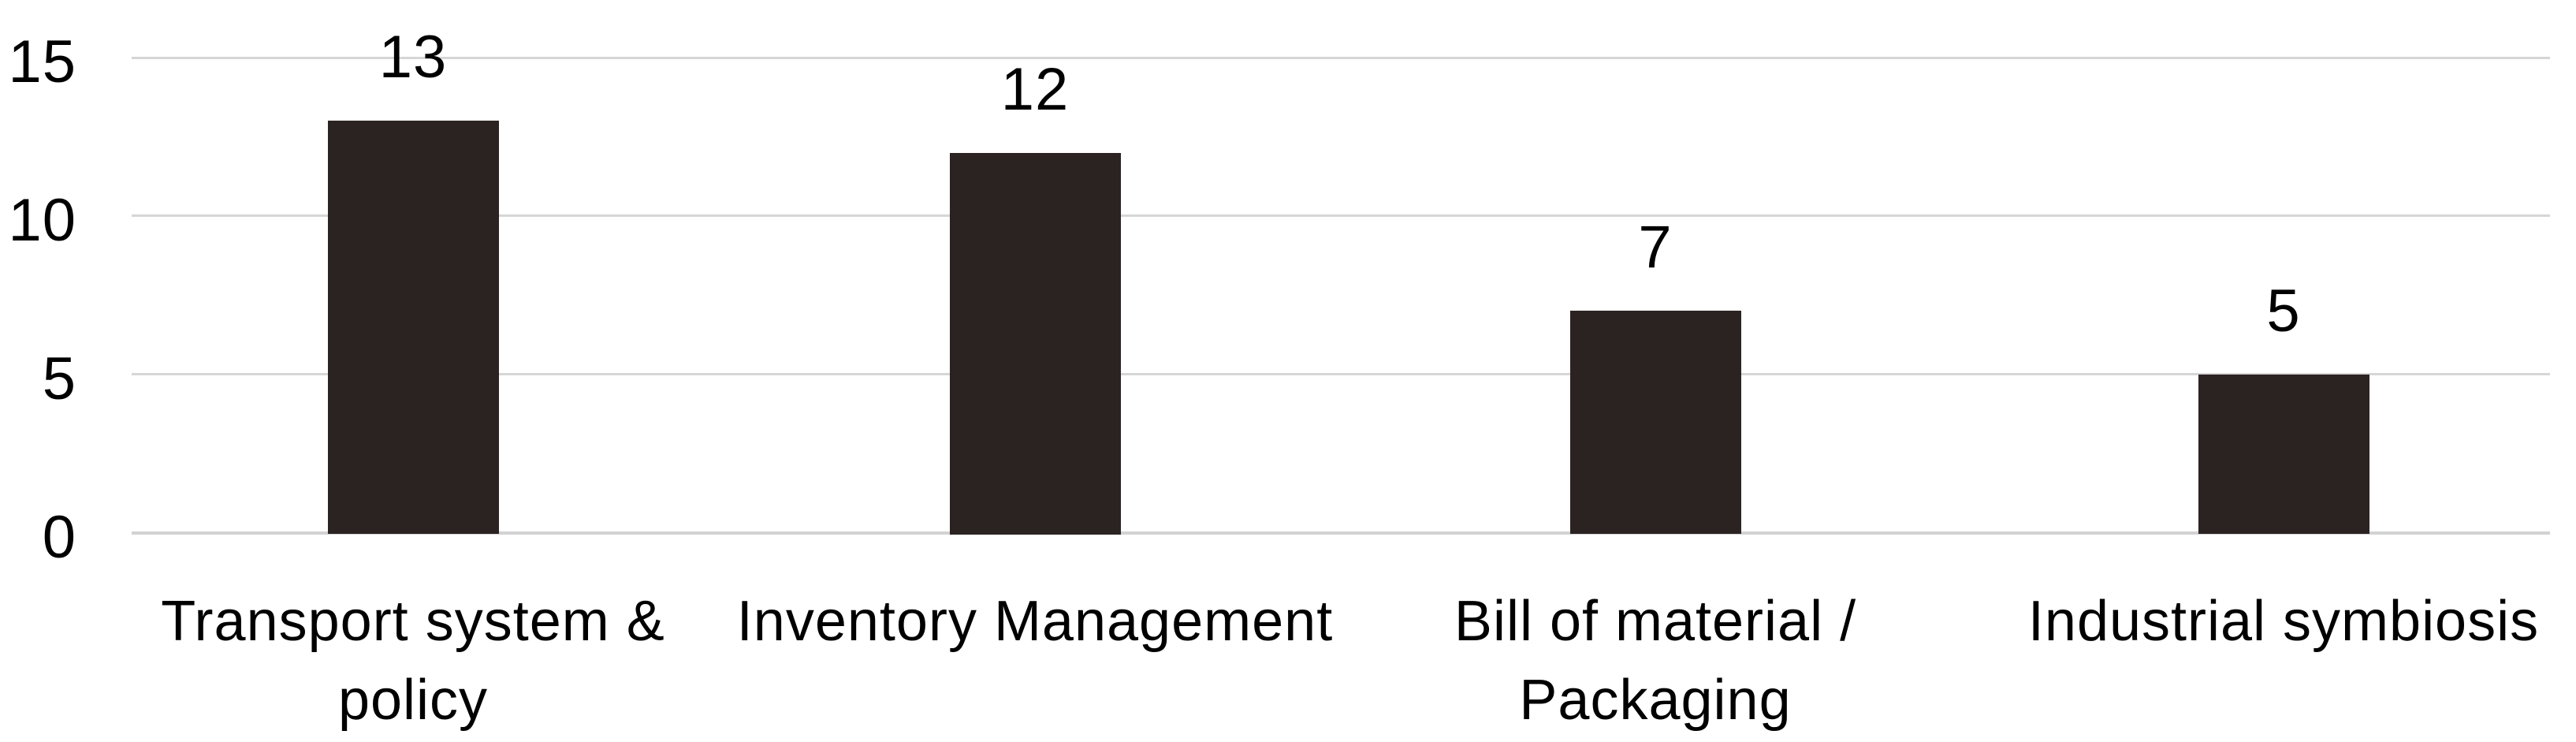 The height and width of the screenshot is (742, 2576). I want to click on x-axis-category-label: Bill of material / Packaging, so click(1655, 661).